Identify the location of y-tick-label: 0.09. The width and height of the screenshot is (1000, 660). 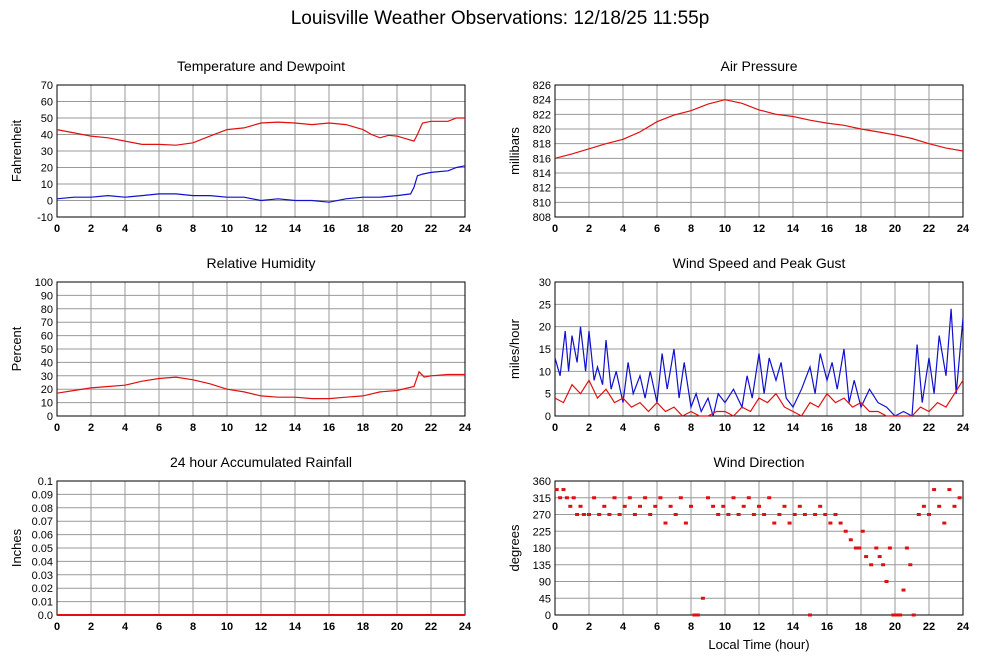
(42, 495).